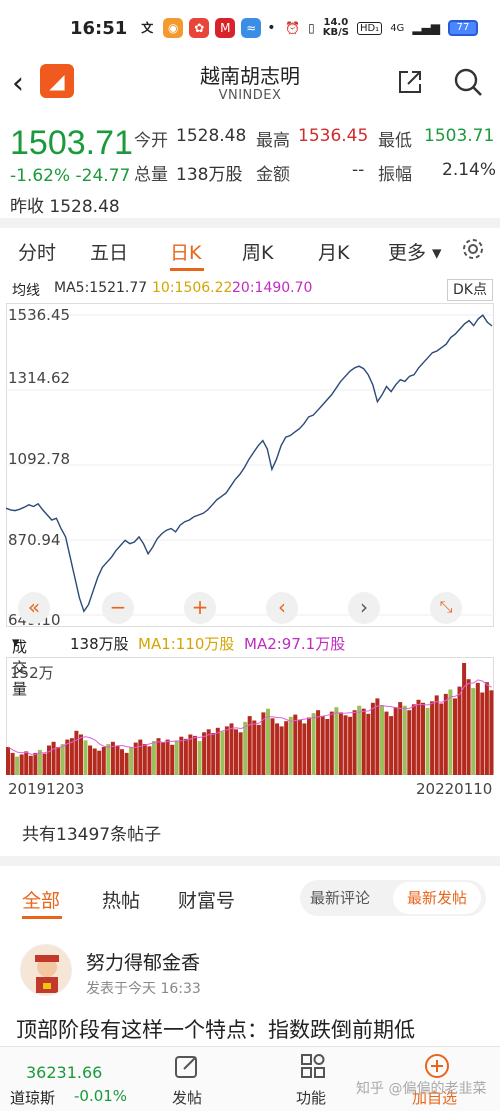 The image size is (500, 1111). What do you see at coordinates (70, 176) in the screenshot?
I see `price-change: -1.62% -24.77` at bounding box center [70, 176].